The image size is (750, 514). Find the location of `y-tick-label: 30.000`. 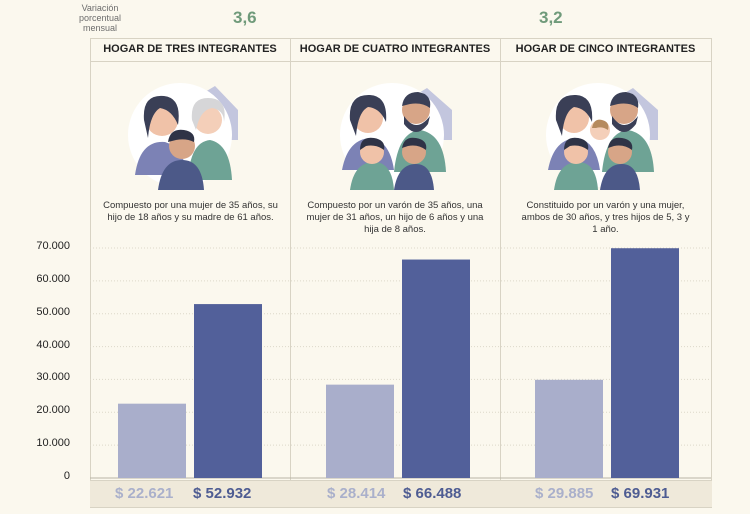

y-tick-label: 30.000 is located at coordinates (53, 377).